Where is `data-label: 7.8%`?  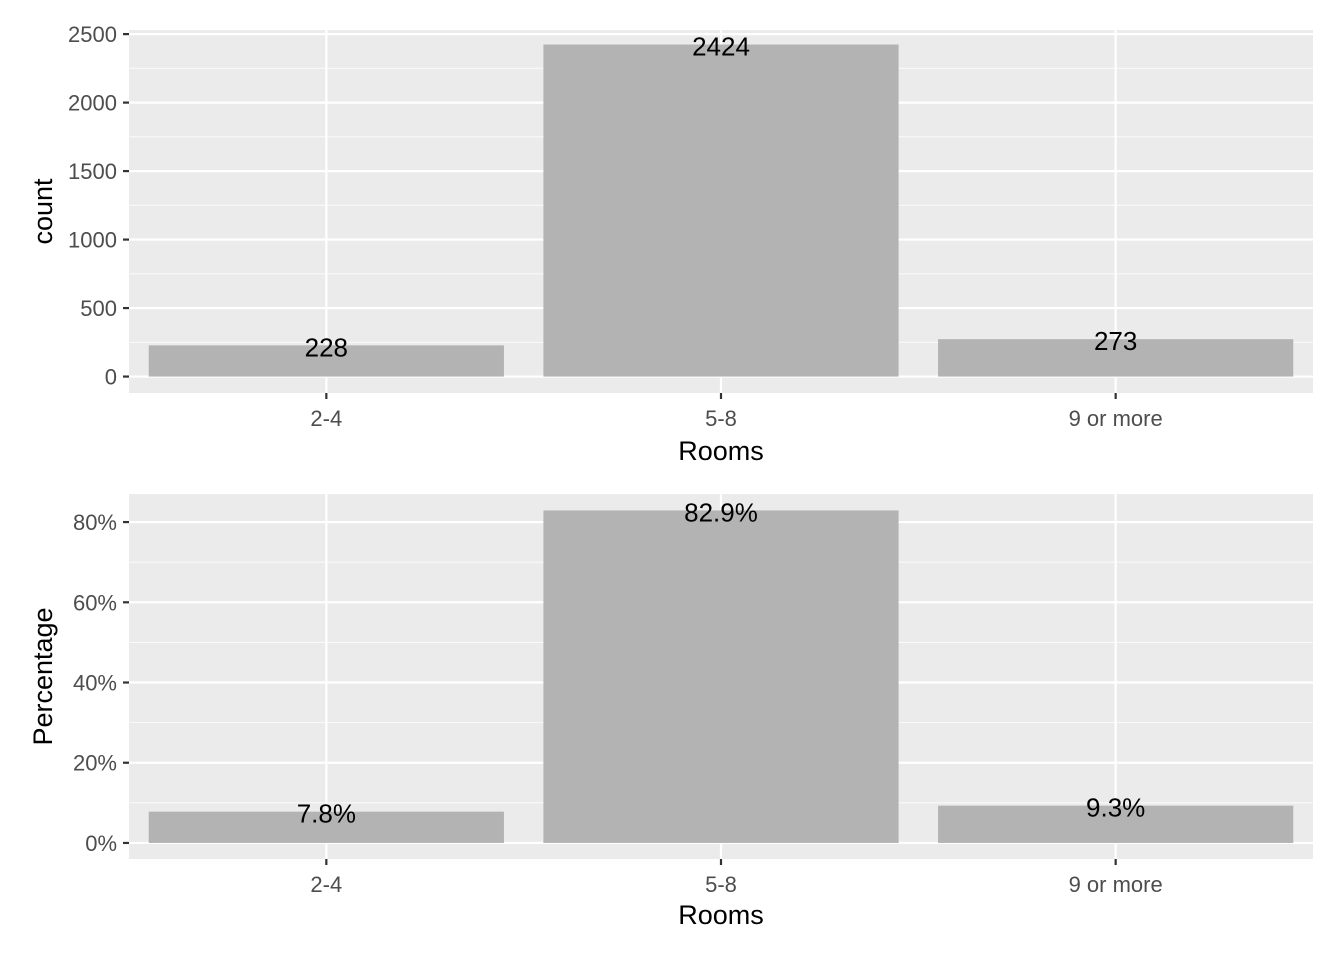 data-label: 7.8% is located at coordinates (326, 814).